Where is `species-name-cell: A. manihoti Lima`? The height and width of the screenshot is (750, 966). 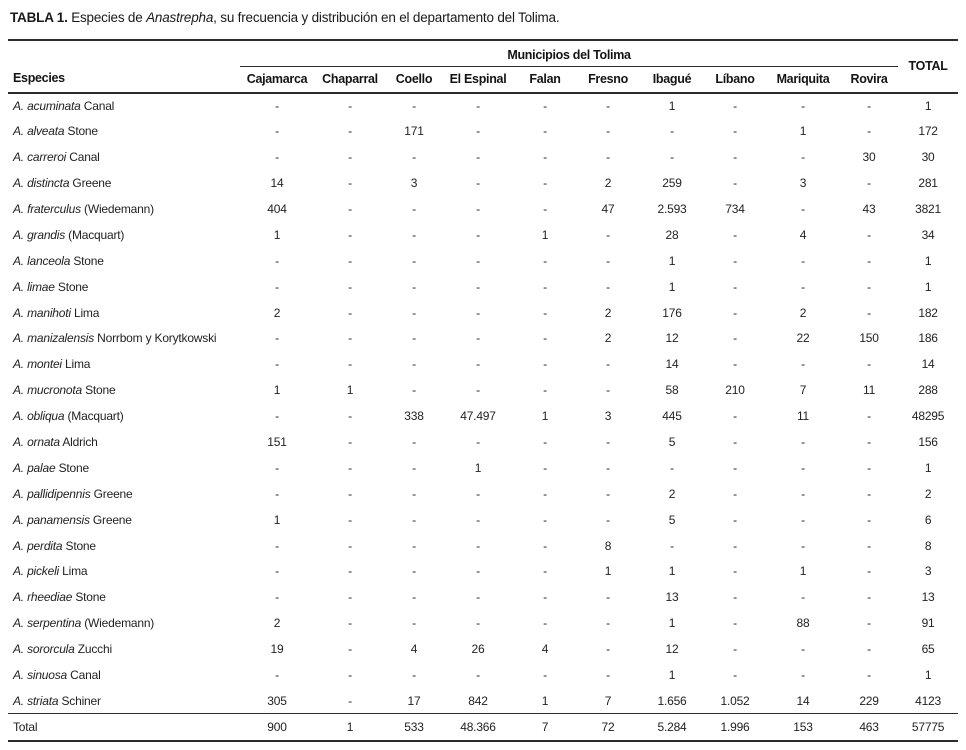
species-name-cell: A. manihoti Lima is located at coordinates (124, 313).